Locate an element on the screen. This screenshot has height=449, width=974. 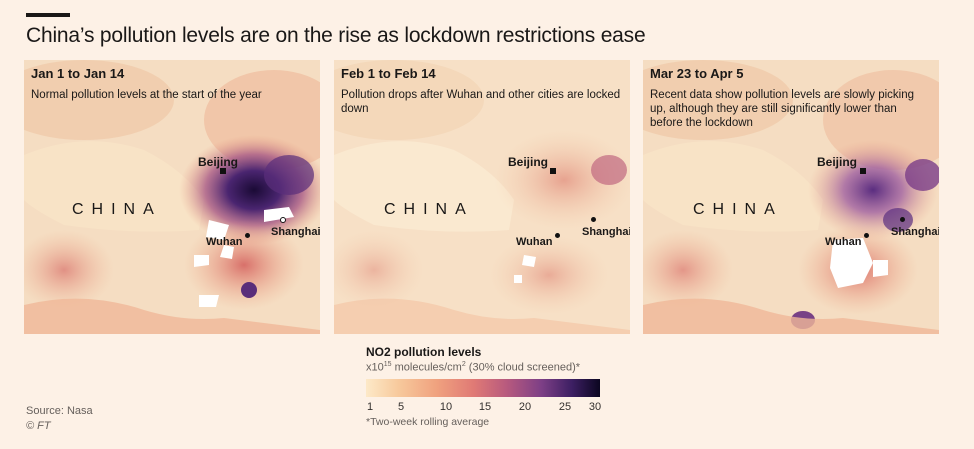
legend-tick: 30 is located at coordinates (595, 407).